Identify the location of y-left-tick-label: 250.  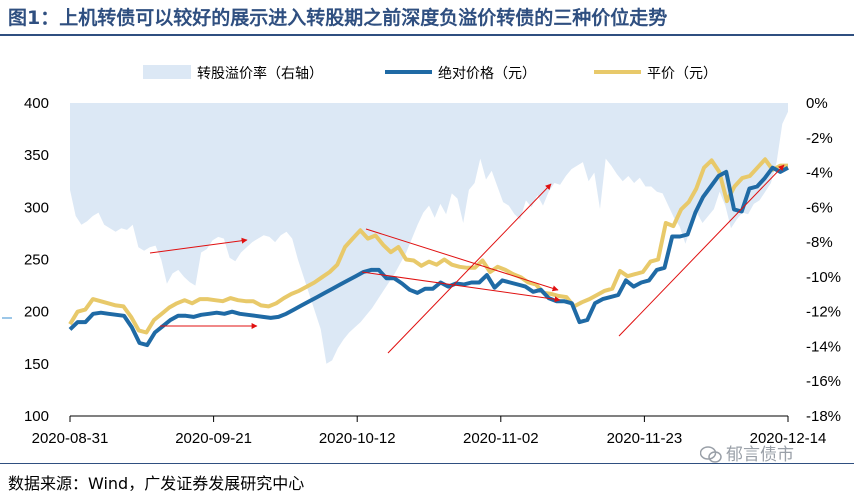
(36, 260).